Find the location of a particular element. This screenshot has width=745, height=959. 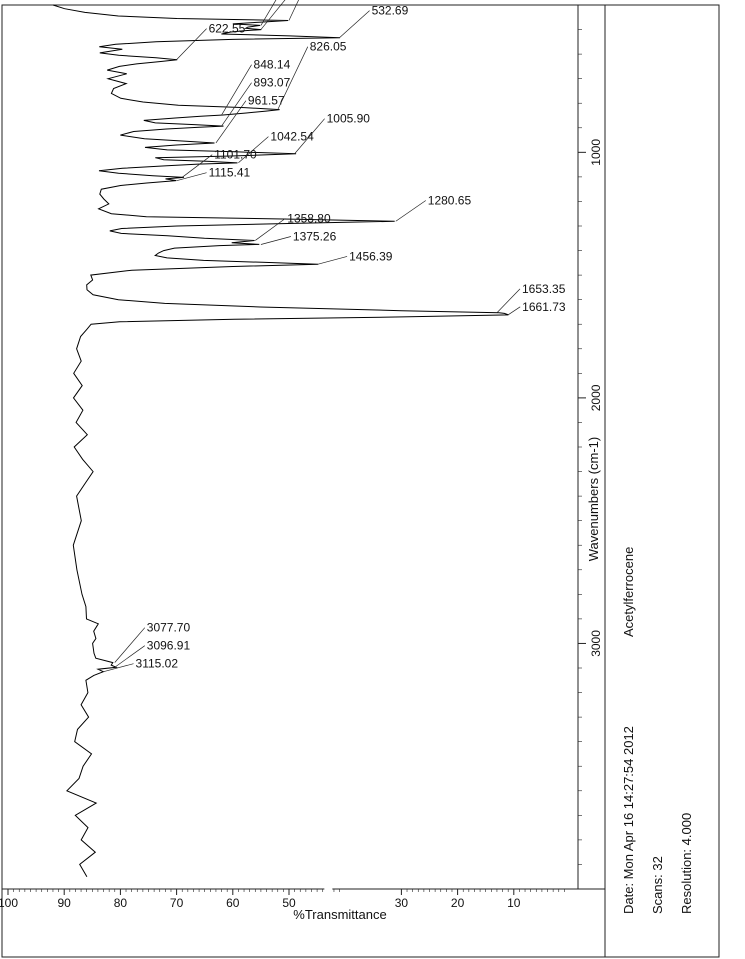

y-tick-label: 10 is located at coordinates (514, 903).